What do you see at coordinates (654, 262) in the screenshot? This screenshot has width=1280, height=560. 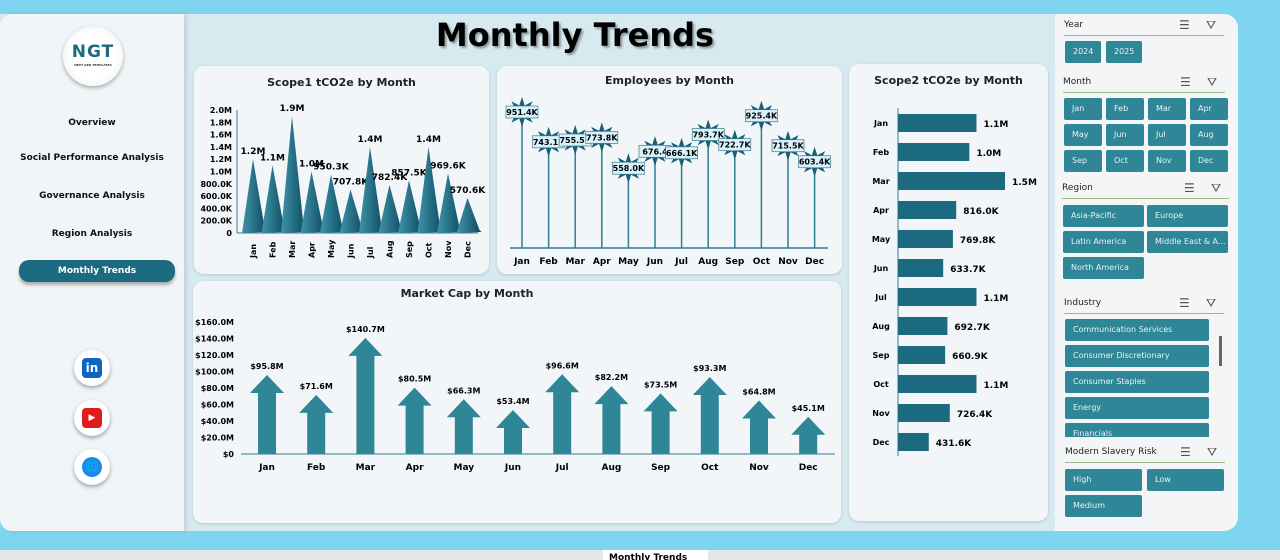 I see `x-tick-label: Jun` at bounding box center [654, 262].